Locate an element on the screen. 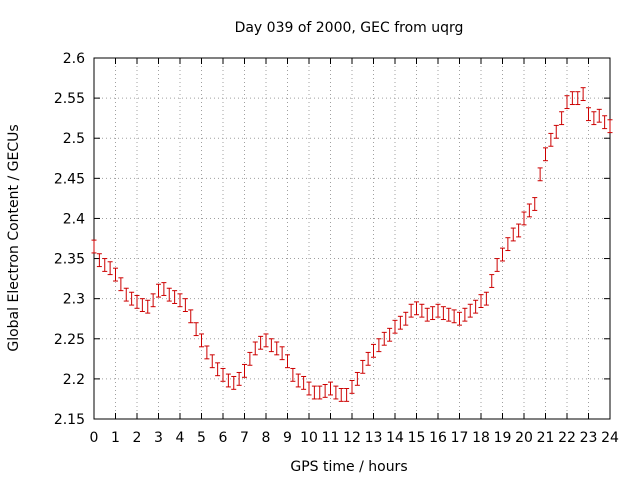 Image resolution: width=640 pixels, height=480 pixels. x-tick-label: 1 is located at coordinates (115, 438).